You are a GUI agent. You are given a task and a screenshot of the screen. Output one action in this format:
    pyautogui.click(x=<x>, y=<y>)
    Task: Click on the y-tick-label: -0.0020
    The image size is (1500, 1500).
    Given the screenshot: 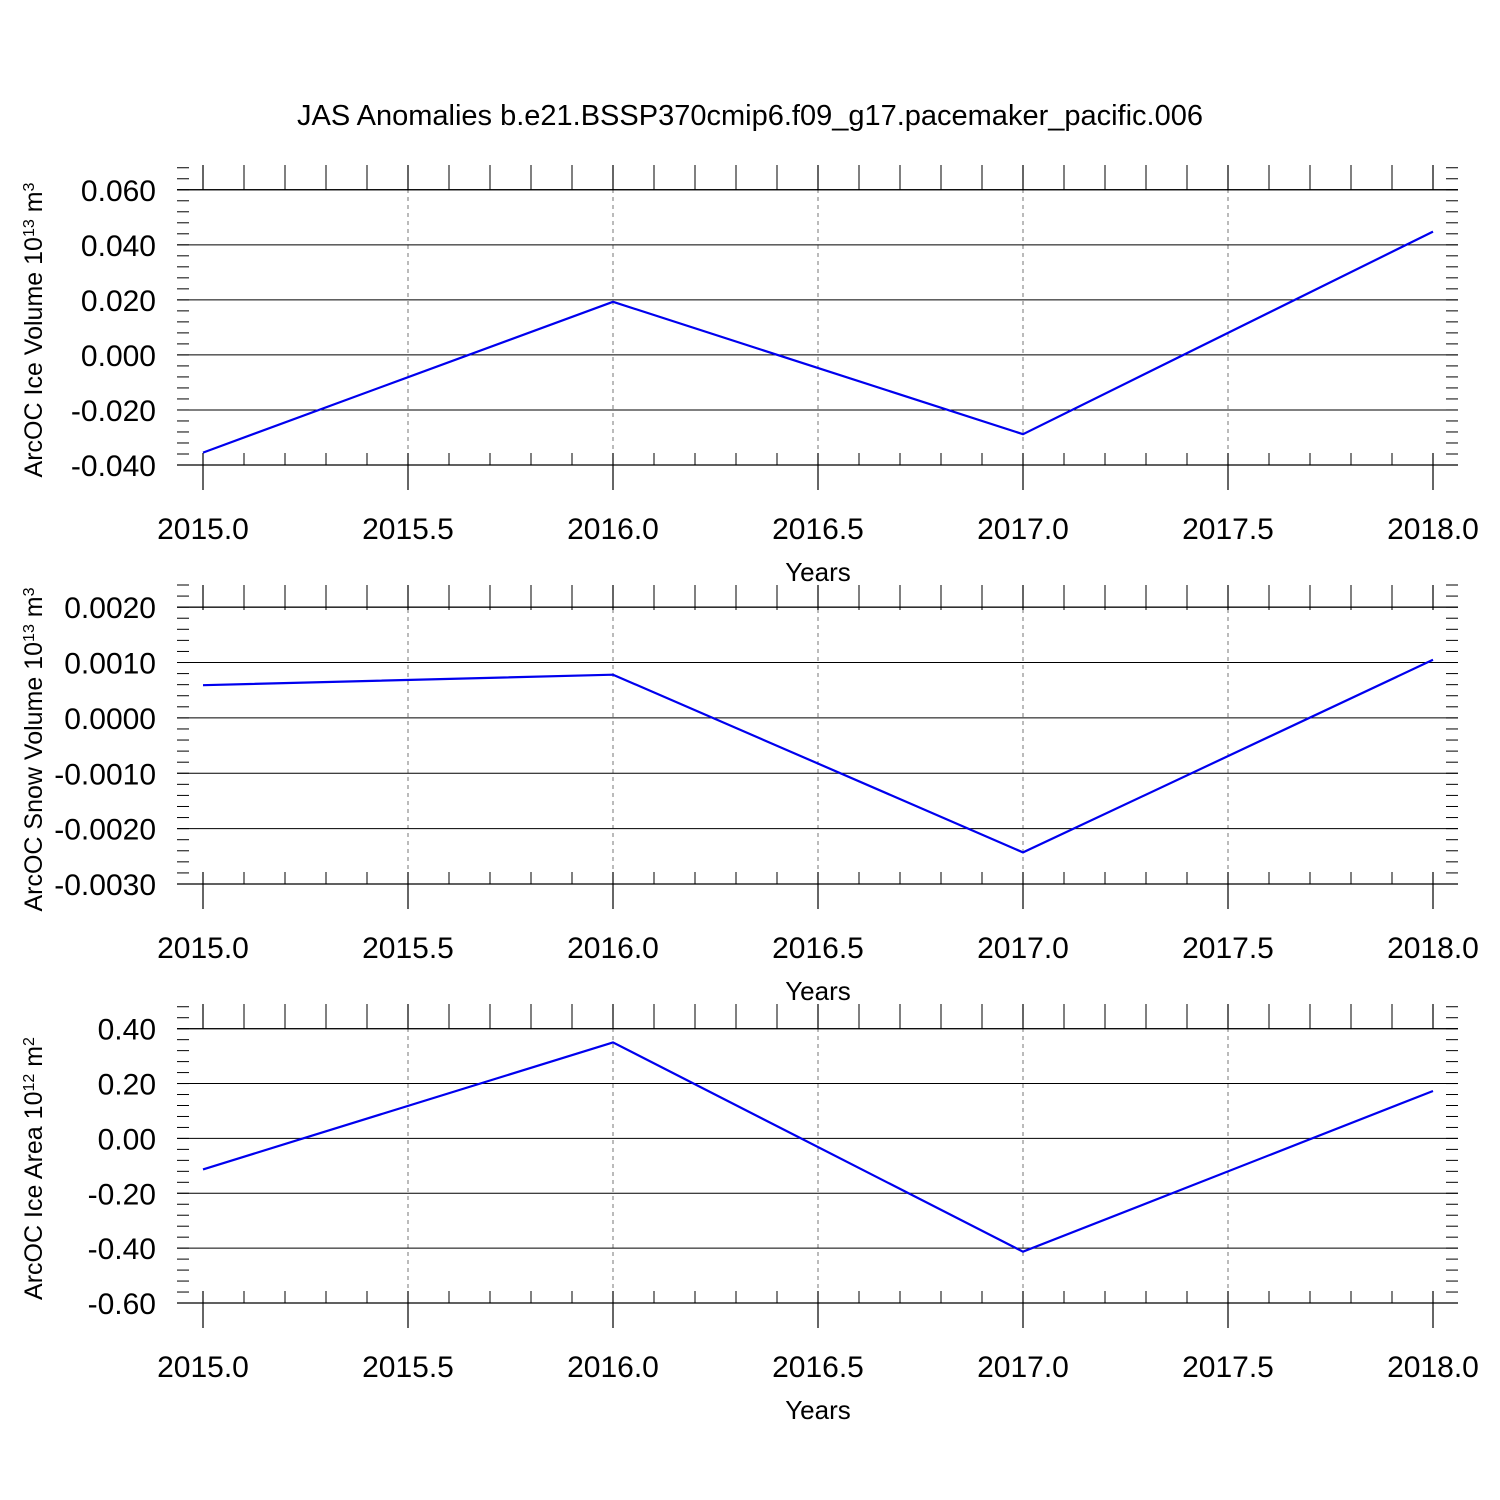 What is the action you would take?
    pyautogui.click(x=105, y=830)
    